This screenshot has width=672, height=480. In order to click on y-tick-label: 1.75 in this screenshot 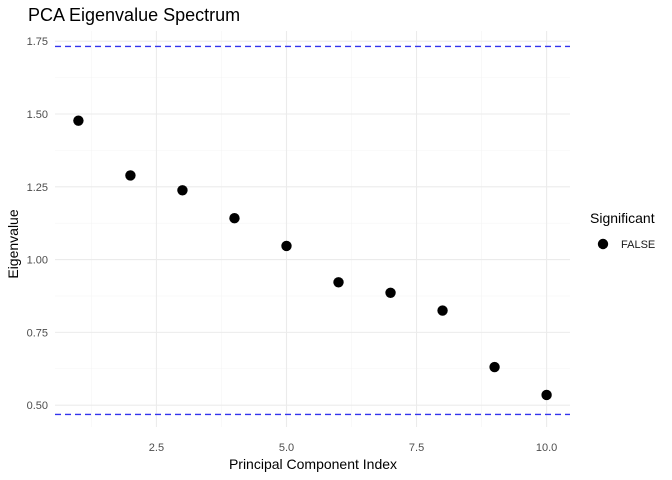, I will do `click(37, 42)`.